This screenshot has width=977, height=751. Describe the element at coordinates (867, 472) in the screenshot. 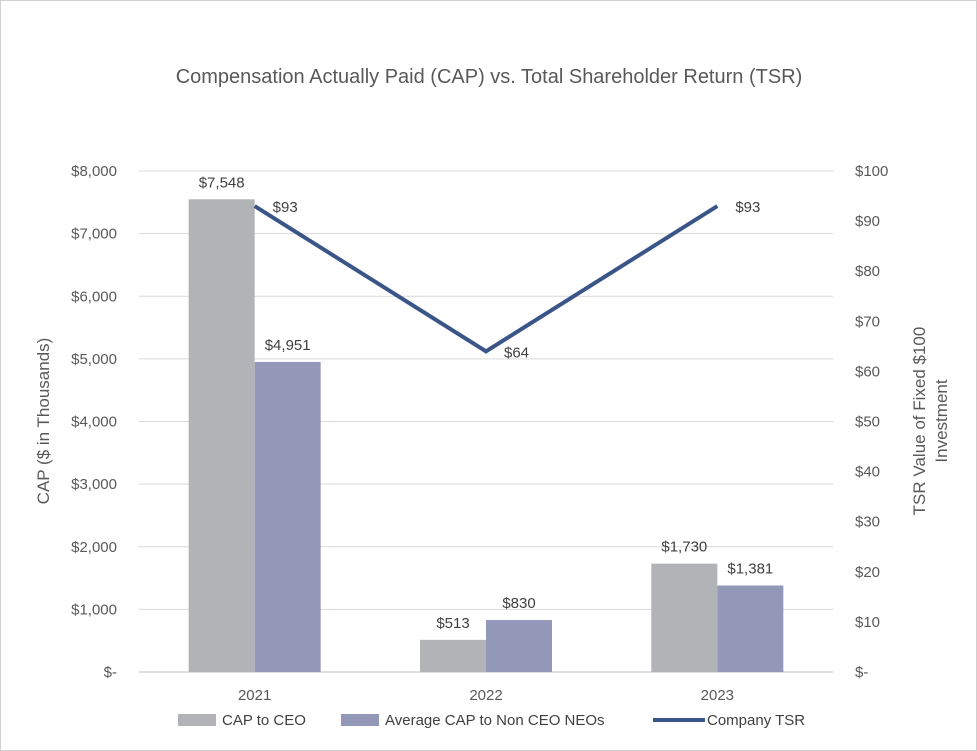

I see `y2-tick-label: $40` at that location.